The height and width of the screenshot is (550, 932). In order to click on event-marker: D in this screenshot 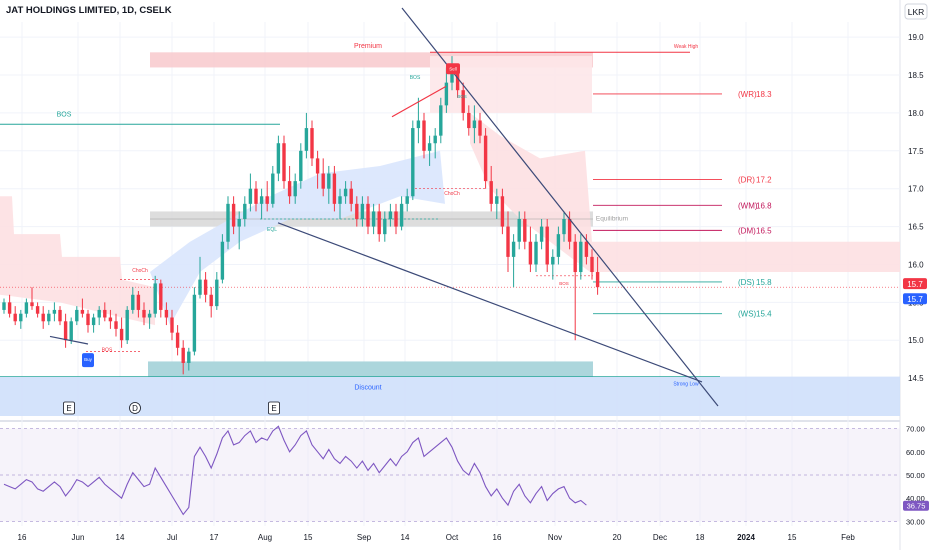, I will do `click(135, 408)`.